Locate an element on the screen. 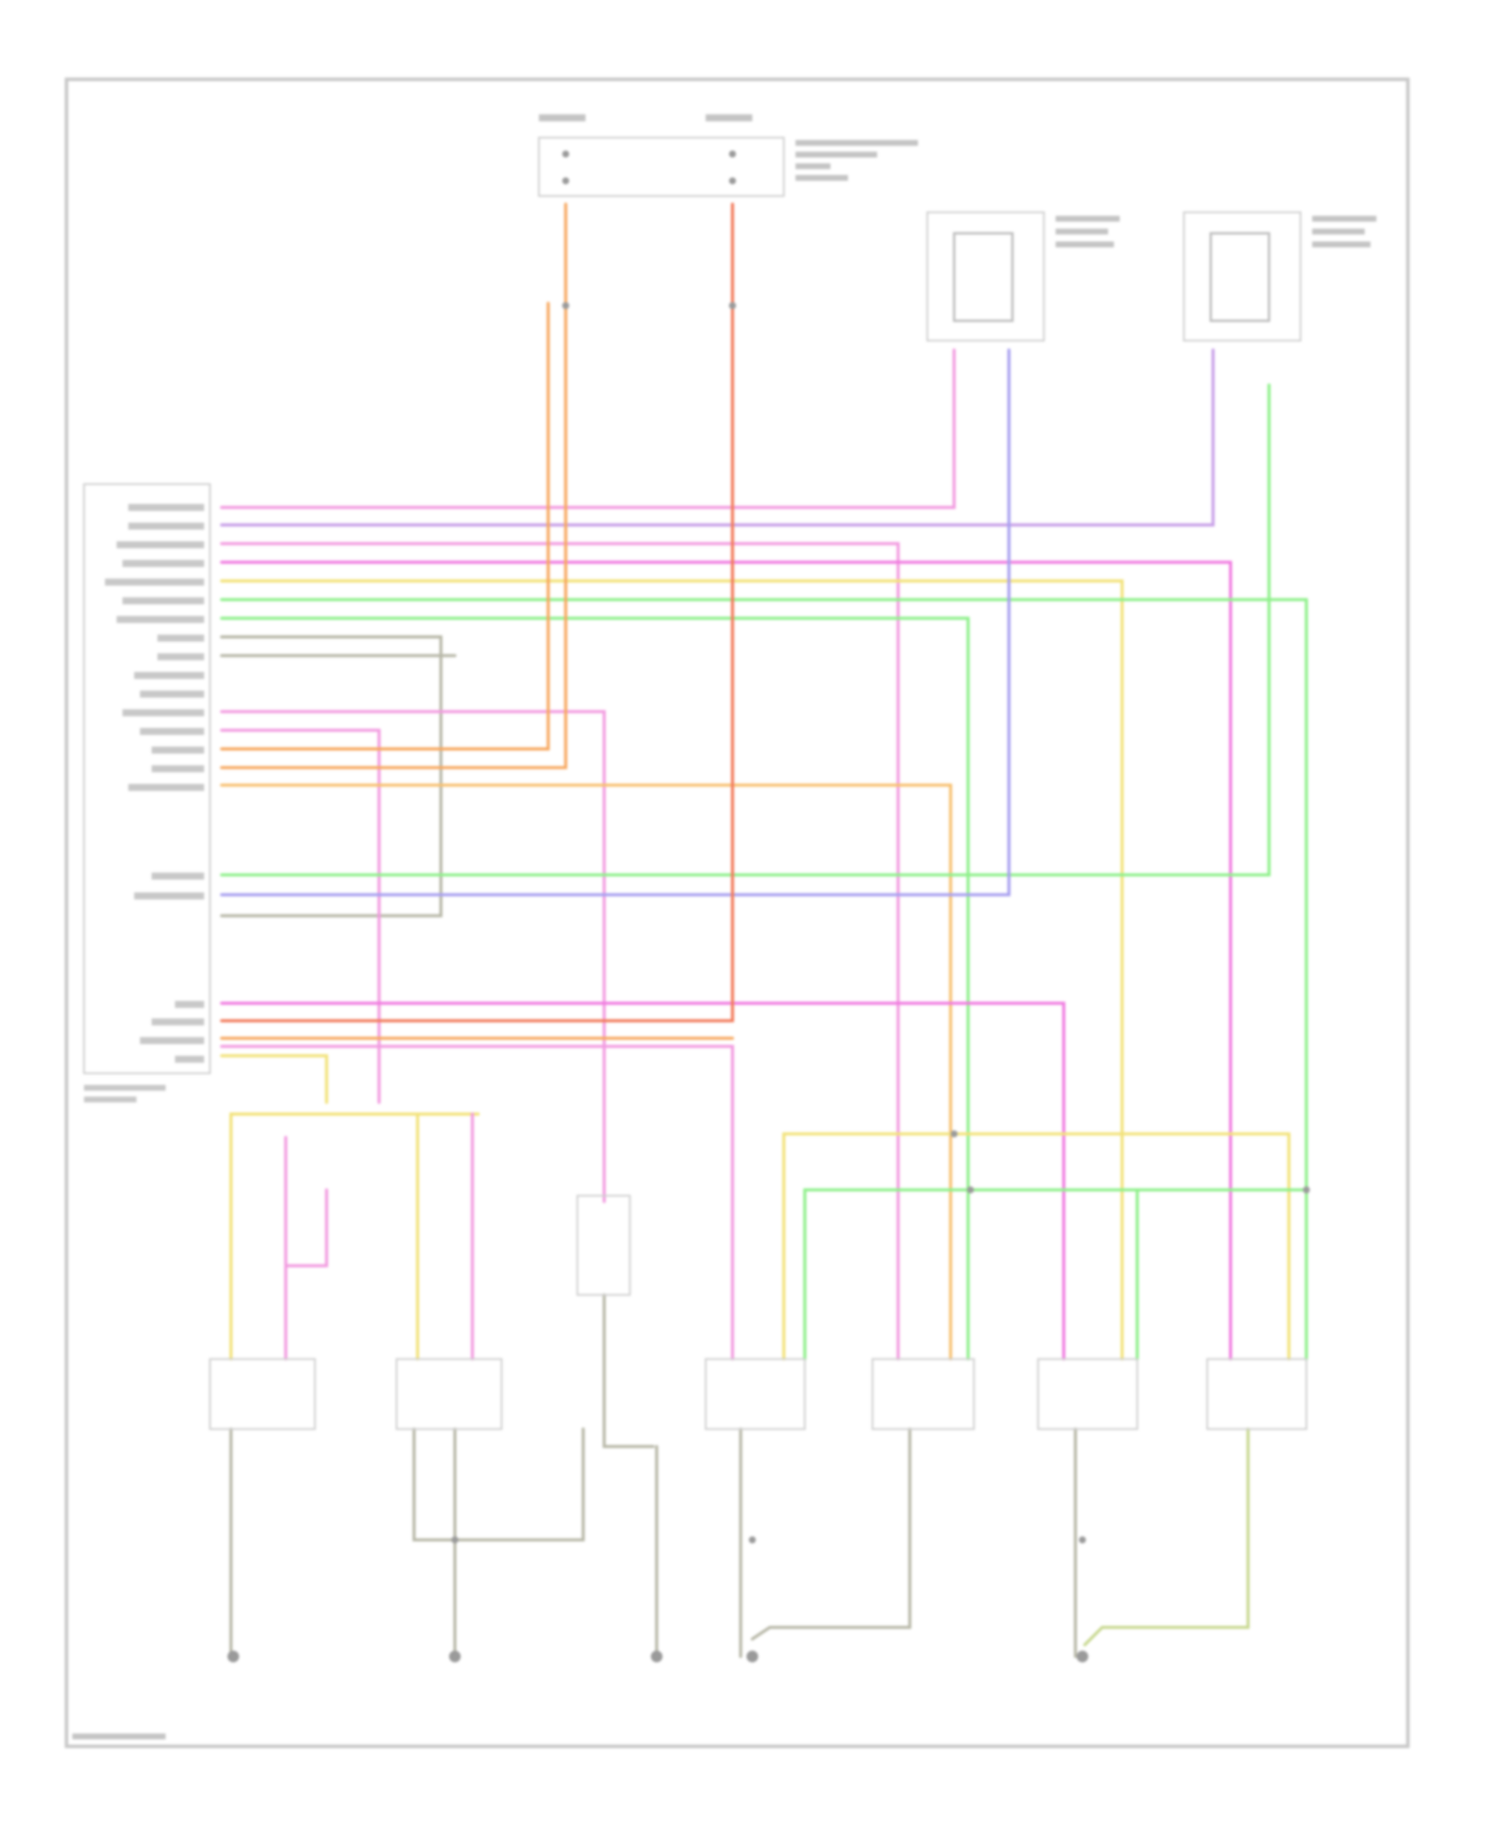 The height and width of the screenshot is (1828, 1500). diagram-code is located at coordinates (119, 1736).